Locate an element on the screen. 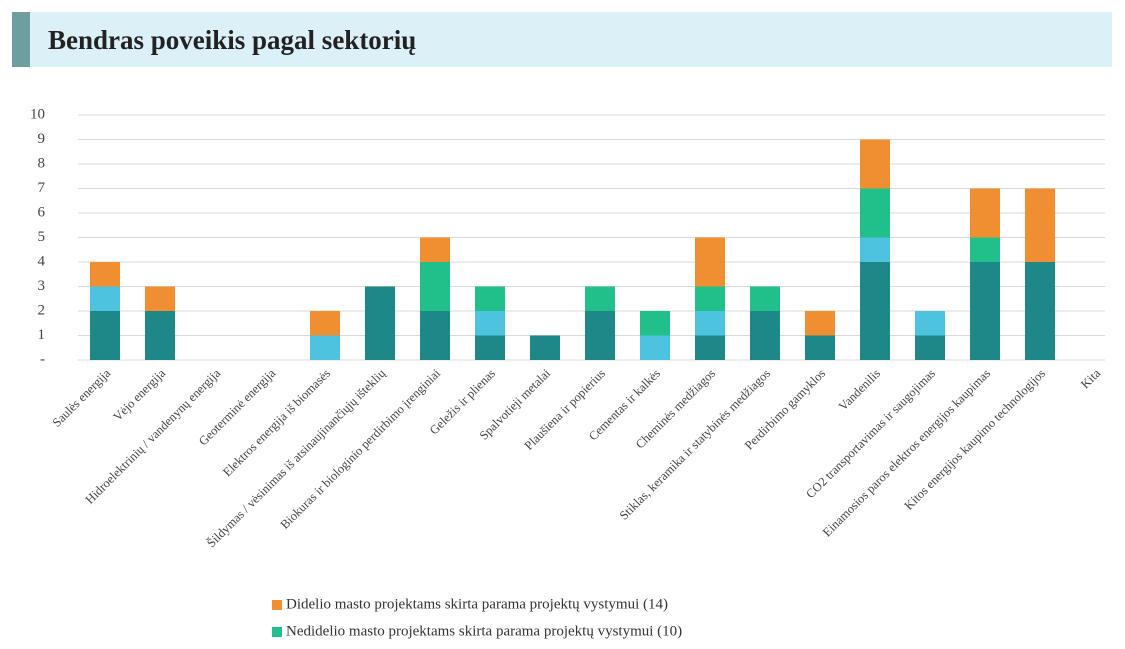 This screenshot has height=649, width=1125. y-tick-label: 8 is located at coordinates (42, 163).